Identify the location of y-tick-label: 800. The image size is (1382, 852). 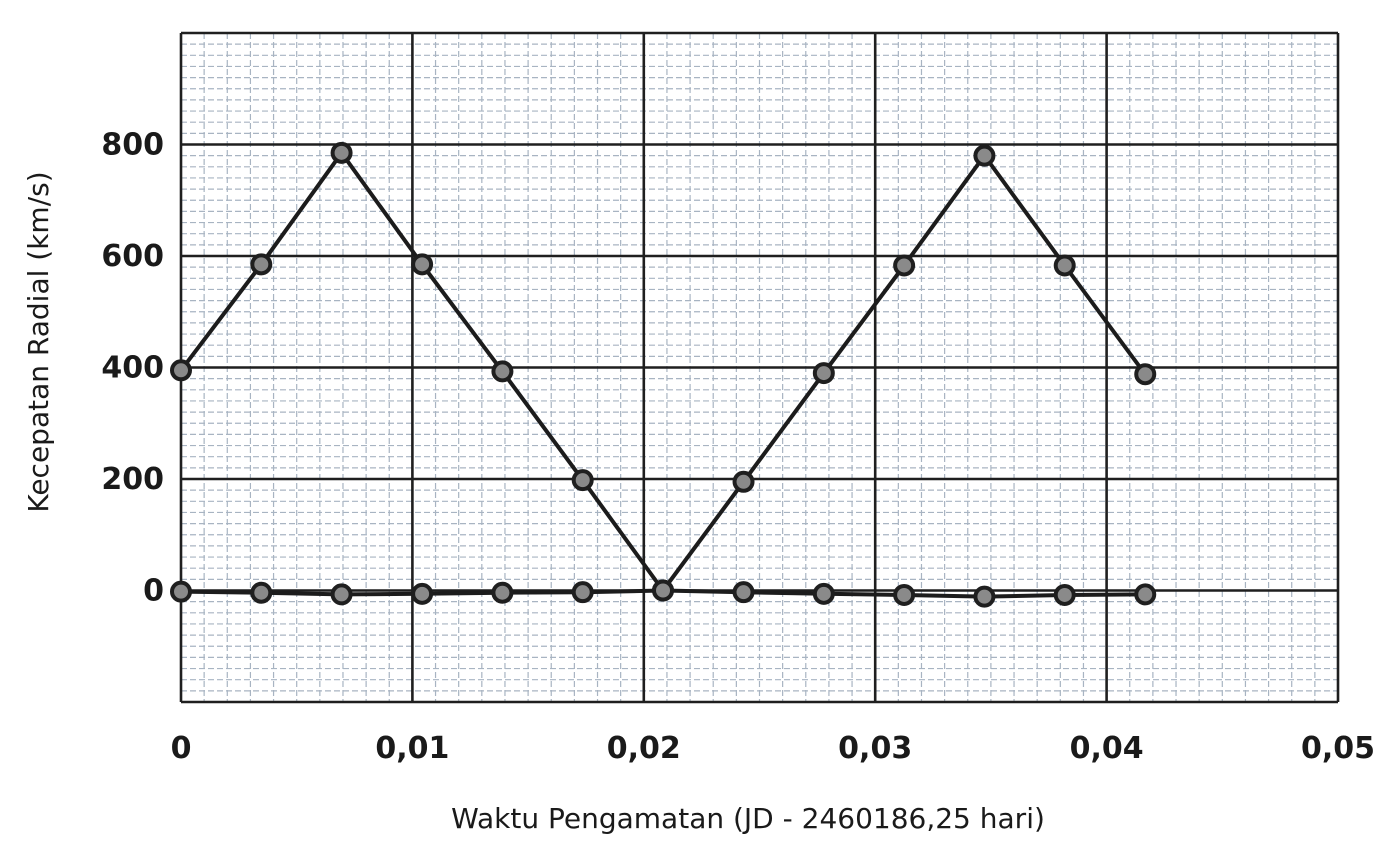
(132, 145).